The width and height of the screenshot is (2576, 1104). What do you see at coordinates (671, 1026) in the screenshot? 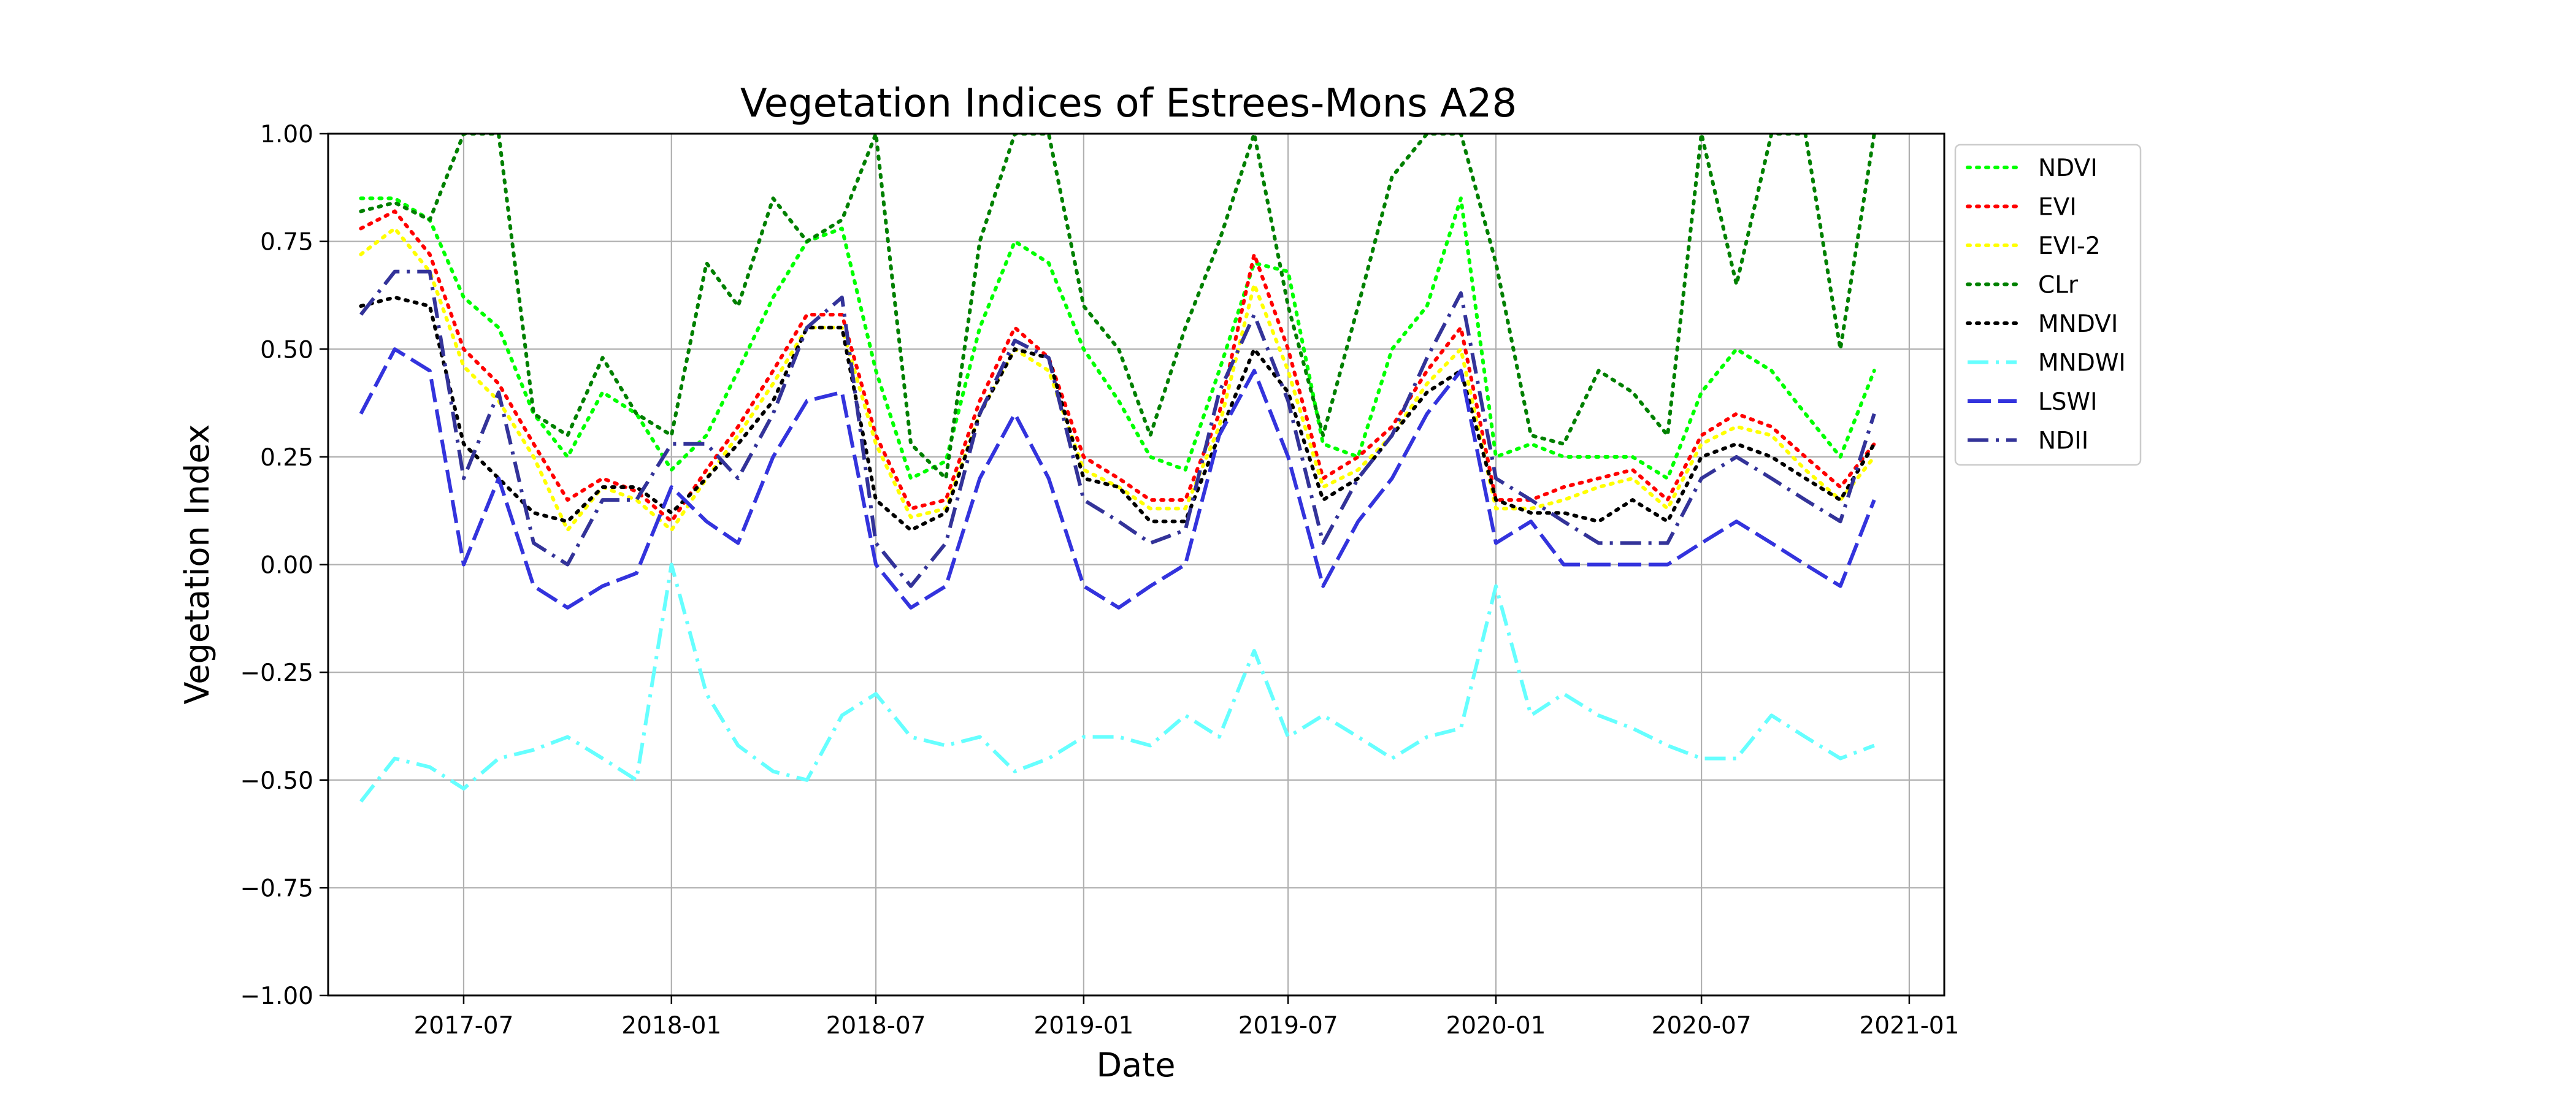
I see `x-tick-label: 2018-01` at bounding box center [671, 1026].